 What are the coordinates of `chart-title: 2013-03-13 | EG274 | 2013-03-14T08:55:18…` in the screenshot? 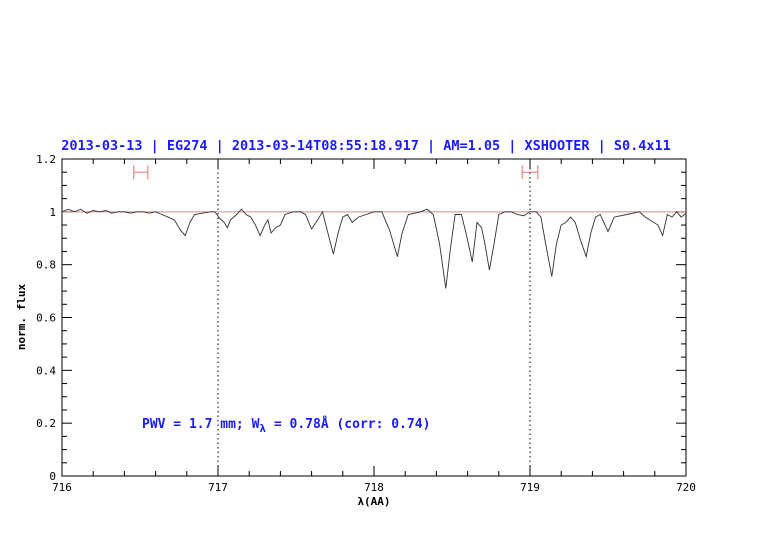 It's located at (366, 146).